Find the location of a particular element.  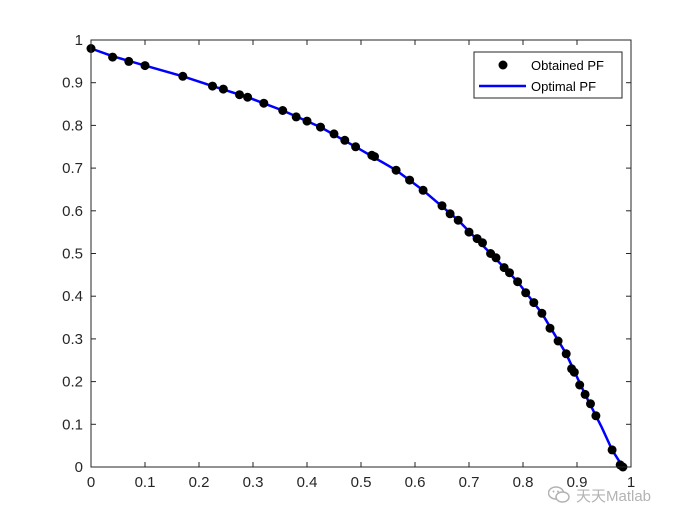

y-tick-label: 0.6 is located at coordinates (72, 211).